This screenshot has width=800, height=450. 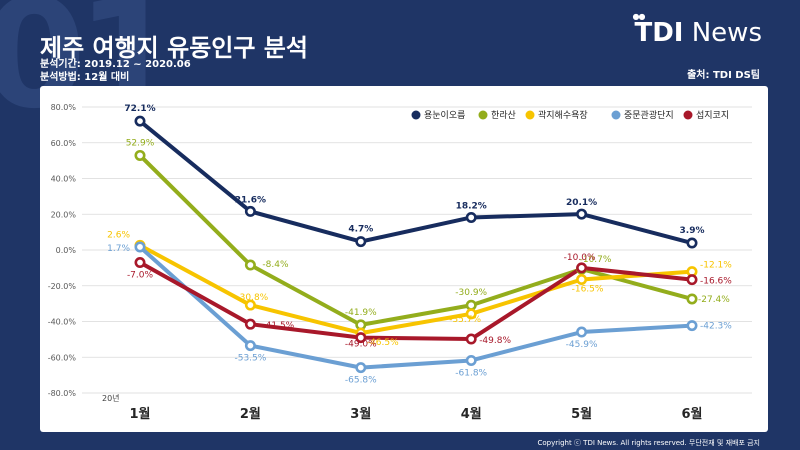 What do you see at coordinates (111, 398) in the screenshot?
I see `year-label: 20년` at bounding box center [111, 398].